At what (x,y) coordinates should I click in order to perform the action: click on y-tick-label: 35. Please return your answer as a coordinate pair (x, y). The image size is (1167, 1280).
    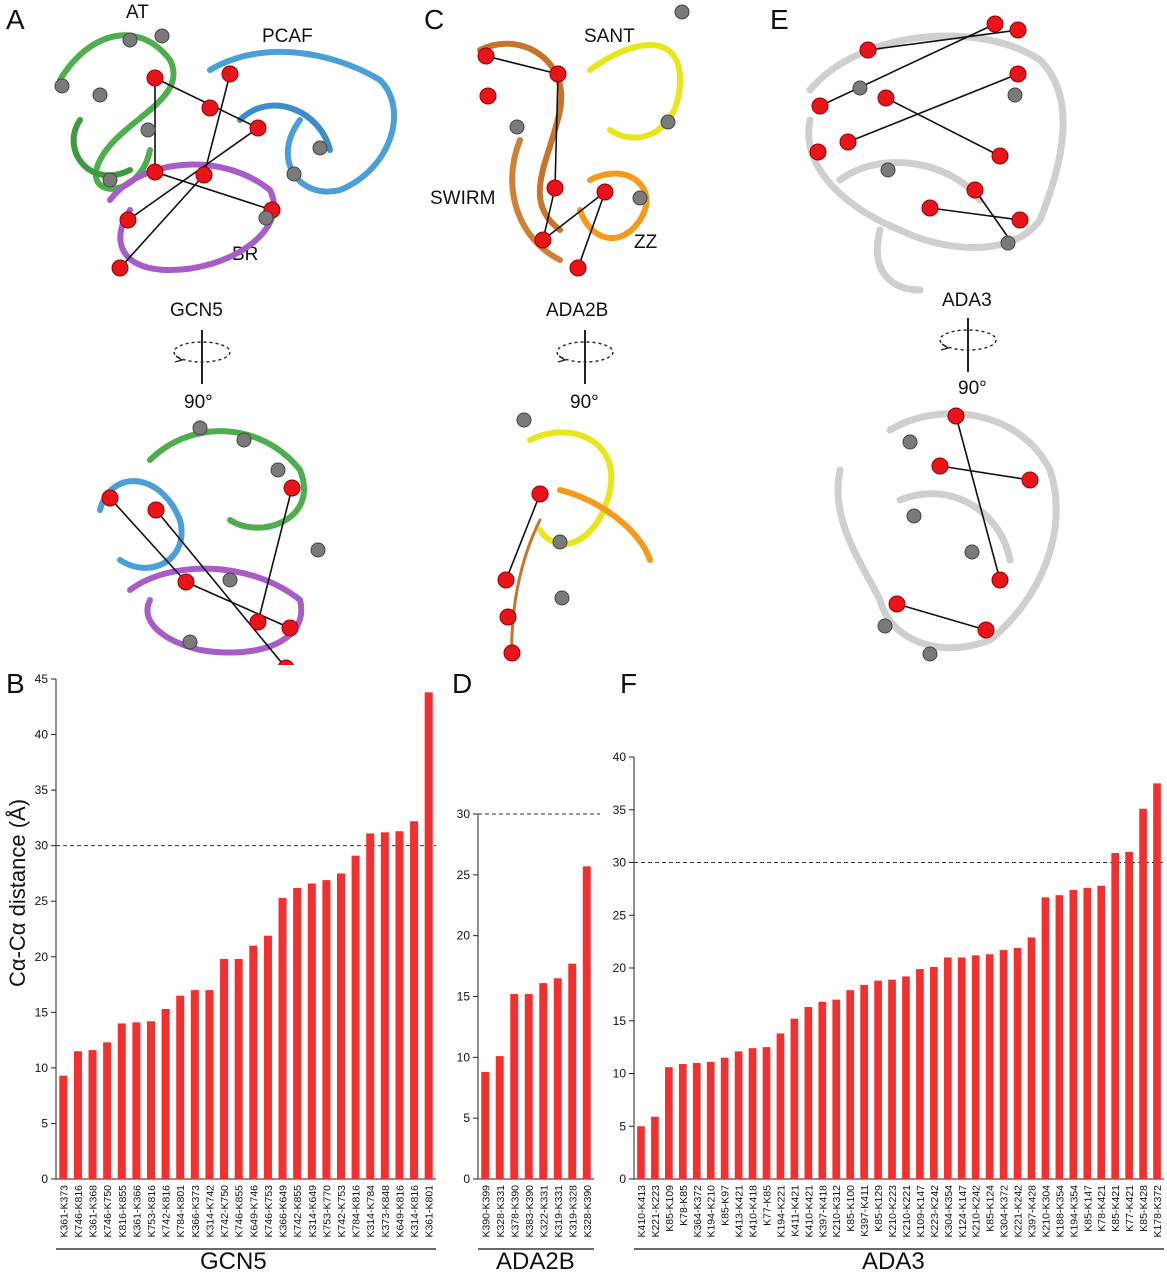
    Looking at the image, I should click on (620, 810).